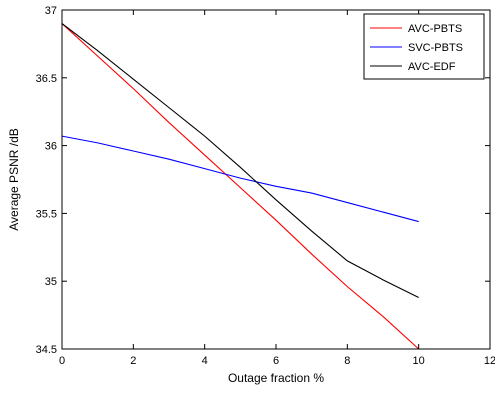 The image size is (495, 393). What do you see at coordinates (489, 361) in the screenshot?
I see `x-tick-label: 12` at bounding box center [489, 361].